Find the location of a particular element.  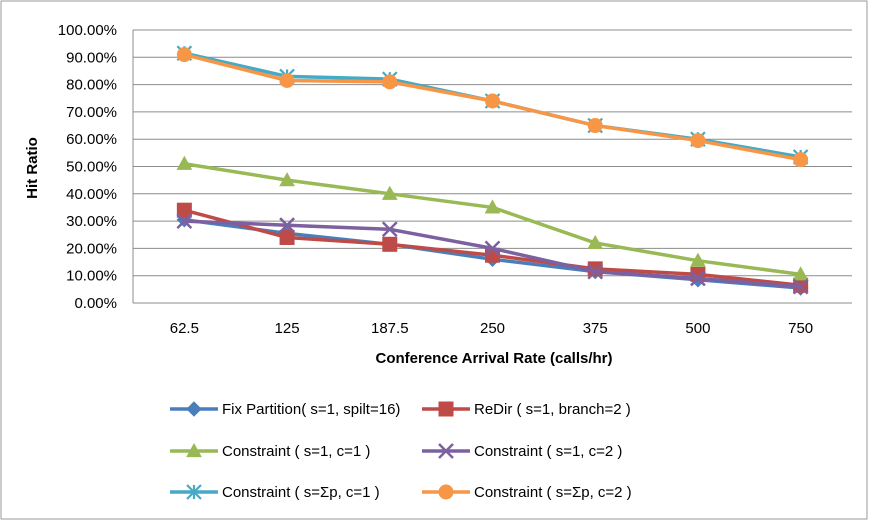

y-tick-label: 100.00% is located at coordinates (87, 30).